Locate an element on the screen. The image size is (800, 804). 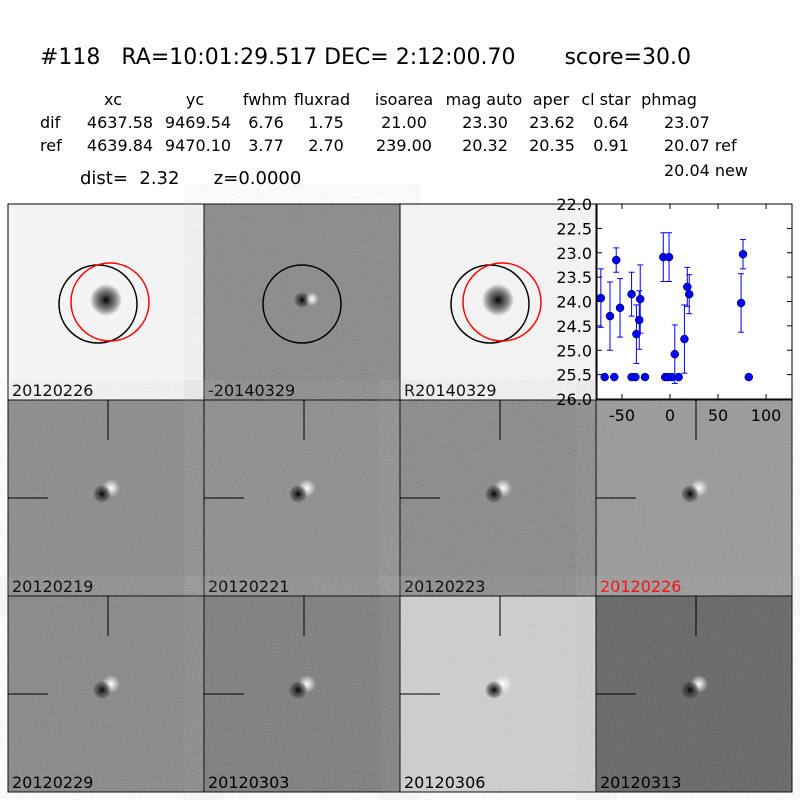
cell: 239.00 is located at coordinates (404, 145).